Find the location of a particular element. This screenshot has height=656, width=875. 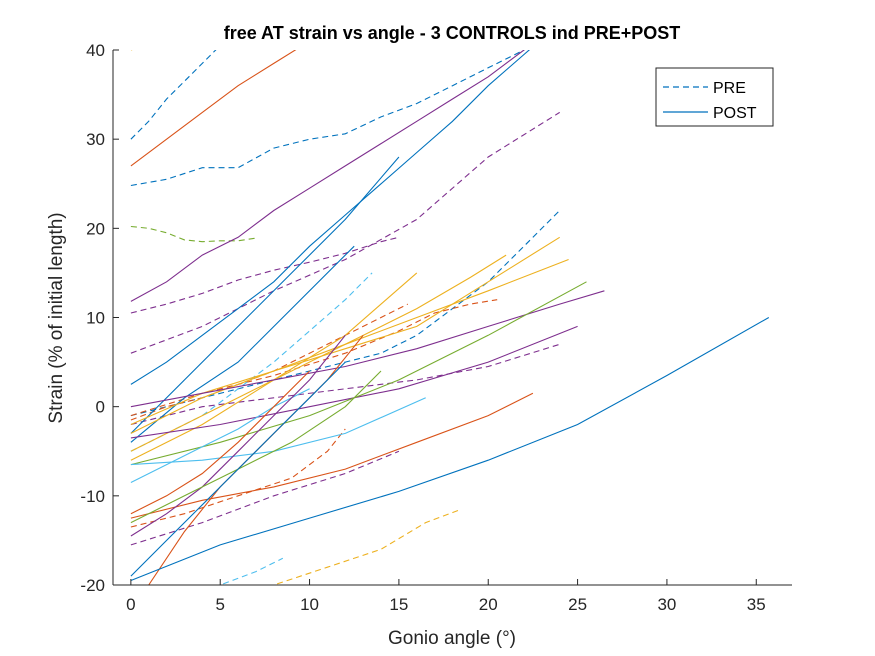

x-tick-label: 25 is located at coordinates (577, 604).